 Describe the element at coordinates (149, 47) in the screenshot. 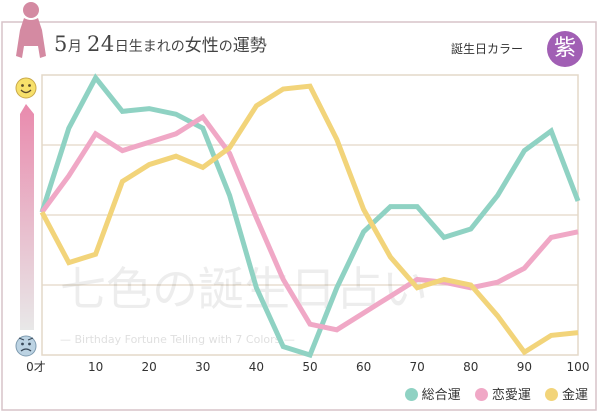

I see `title-day-unit: 日生まれの` at that location.